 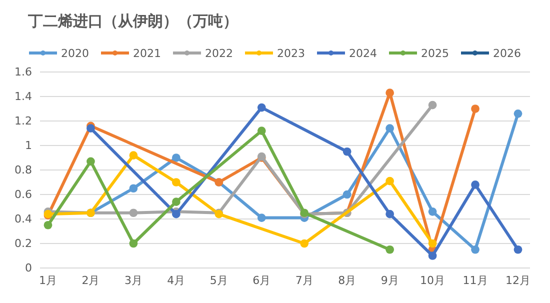 I want to click on y-tick-label: 1.4, so click(x=23, y=97).